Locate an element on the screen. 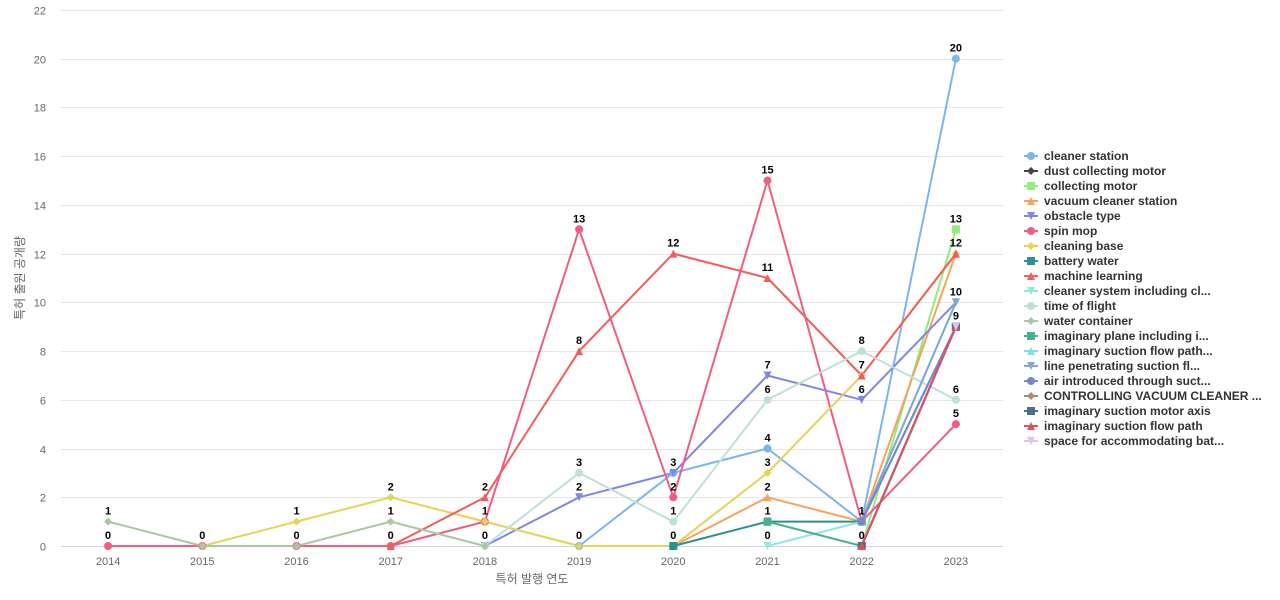 This screenshot has width=1280, height=600. x-tick-label: 2023 is located at coordinates (956, 562).